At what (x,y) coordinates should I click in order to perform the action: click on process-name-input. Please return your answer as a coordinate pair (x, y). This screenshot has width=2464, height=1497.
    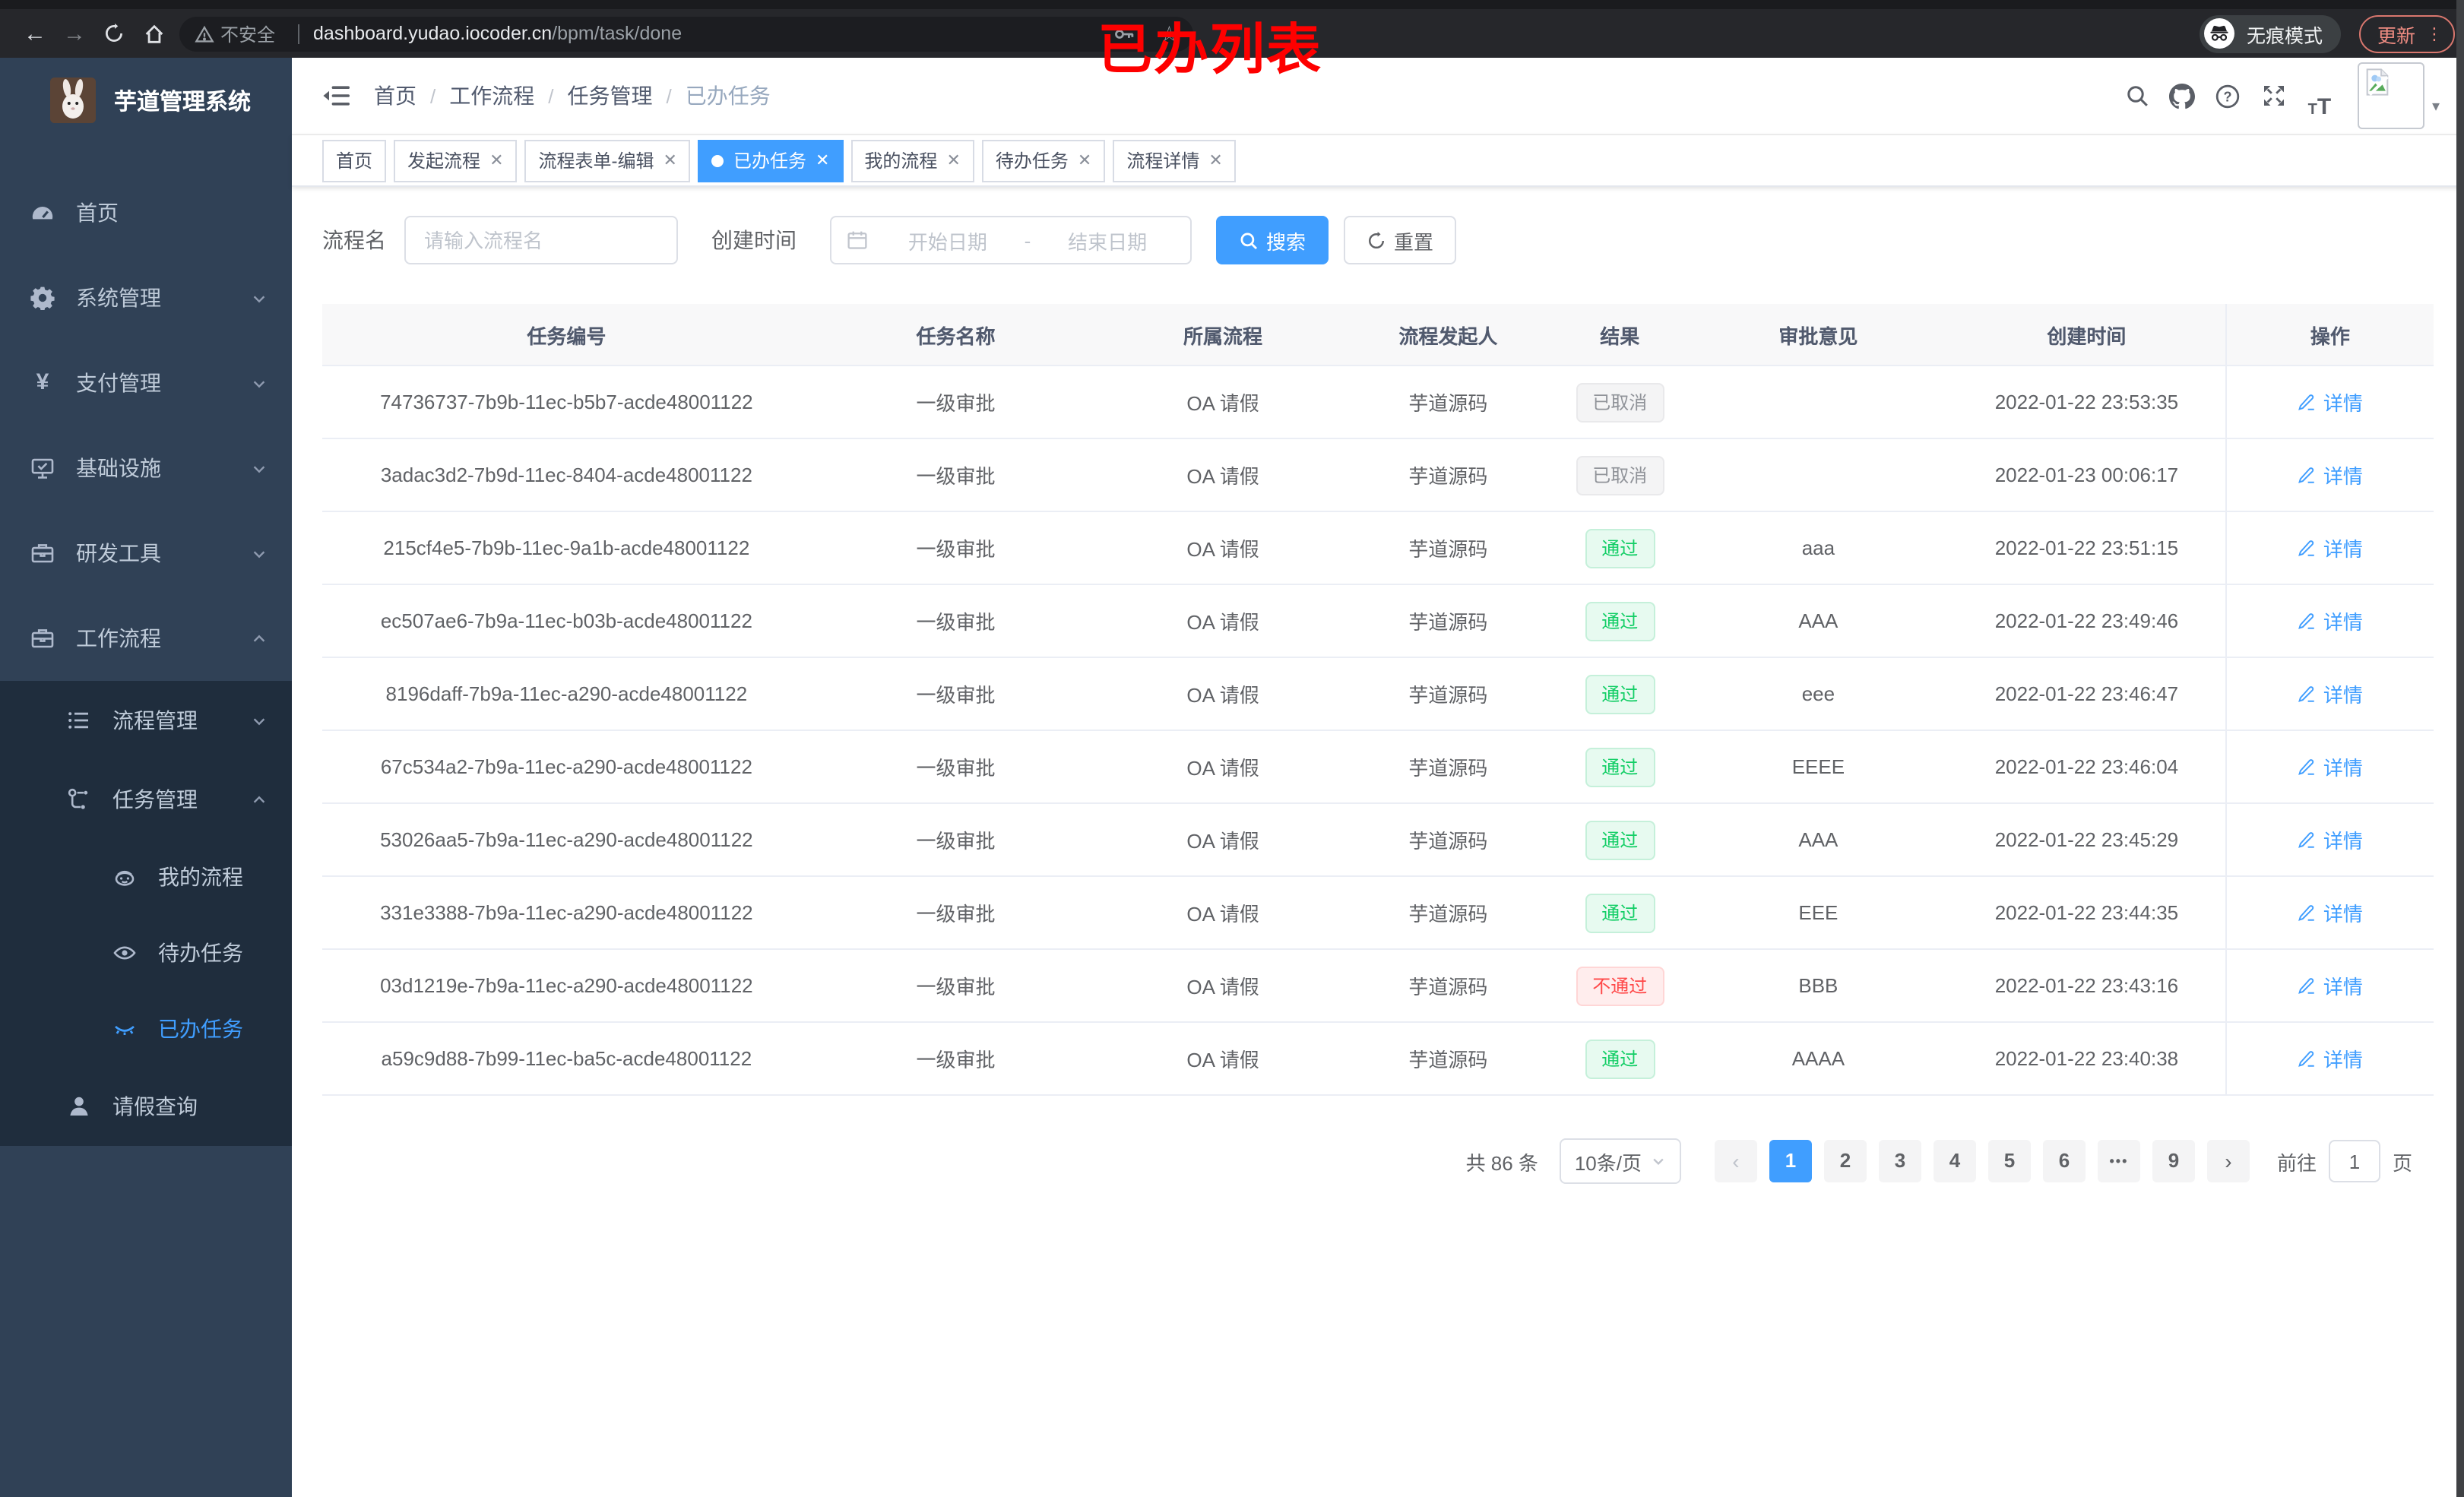
    Looking at the image, I should click on (541, 240).